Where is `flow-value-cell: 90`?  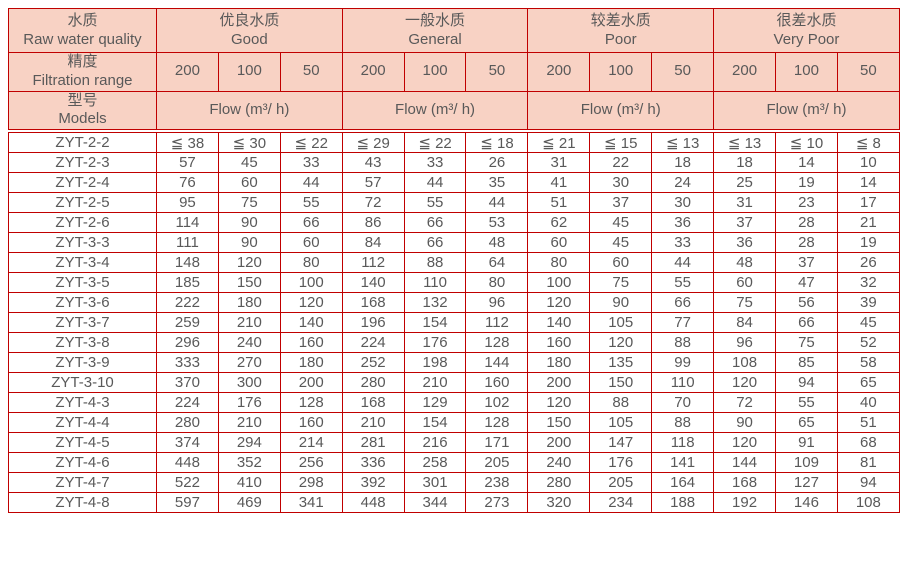
flow-value-cell: 90 is located at coordinates (249, 222).